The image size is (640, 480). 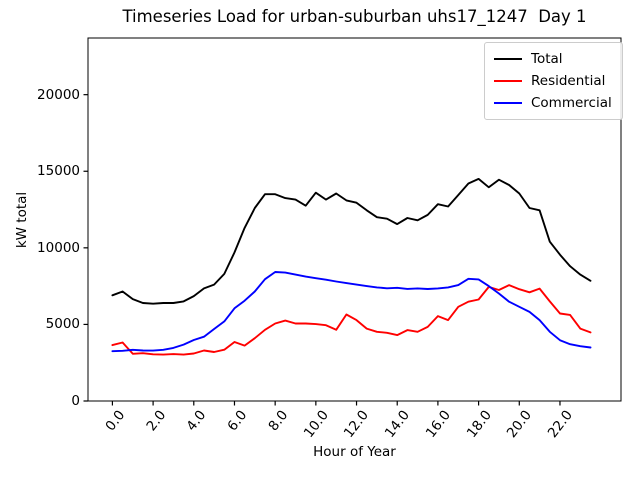 What do you see at coordinates (508, 81) in the screenshot?
I see `legend-line-residential-icon` at bounding box center [508, 81].